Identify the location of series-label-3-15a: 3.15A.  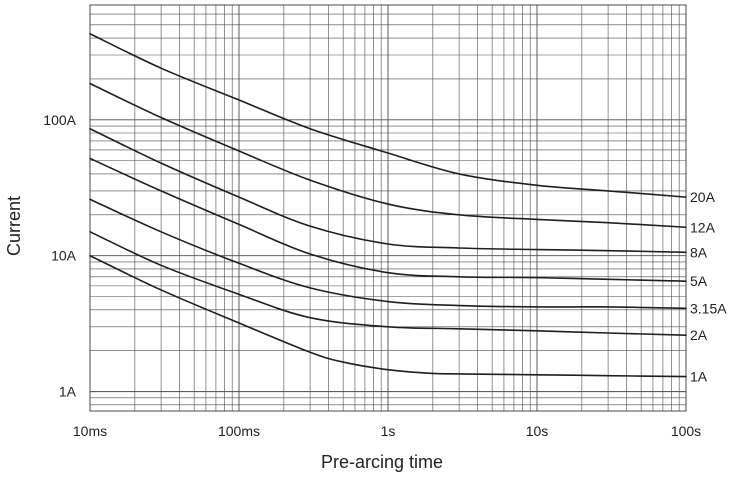
(708, 308).